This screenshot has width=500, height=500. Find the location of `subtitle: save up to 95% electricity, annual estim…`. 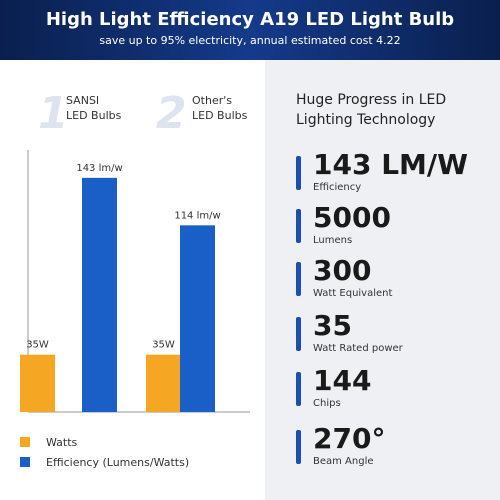

subtitle: save up to 95% electricity, annual estim… is located at coordinates (250, 40).